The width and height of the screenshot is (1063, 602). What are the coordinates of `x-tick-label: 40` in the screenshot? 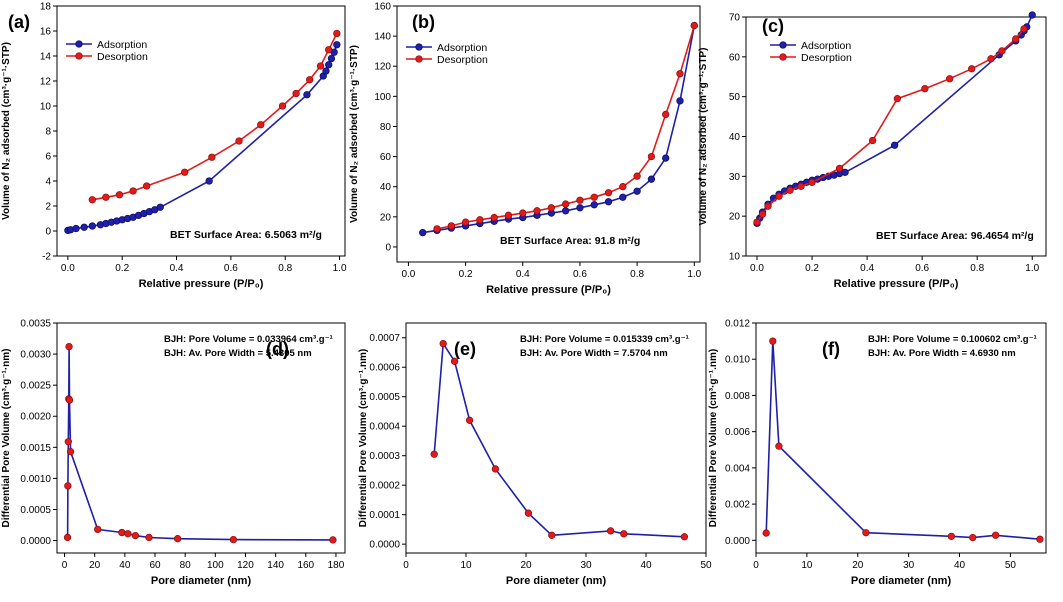 It's located at (125, 565).